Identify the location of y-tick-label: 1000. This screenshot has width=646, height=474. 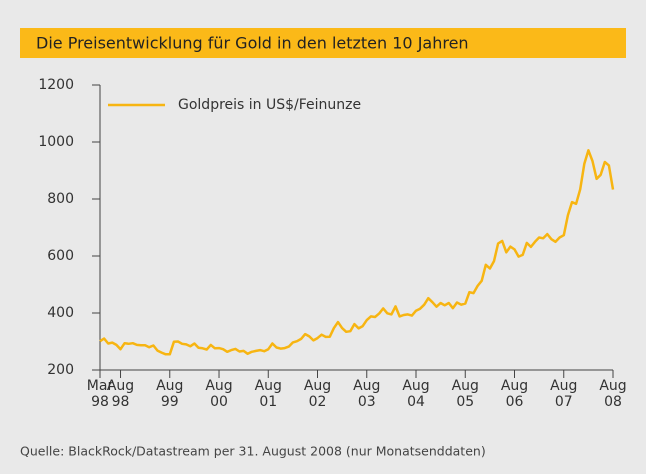
(56, 142).